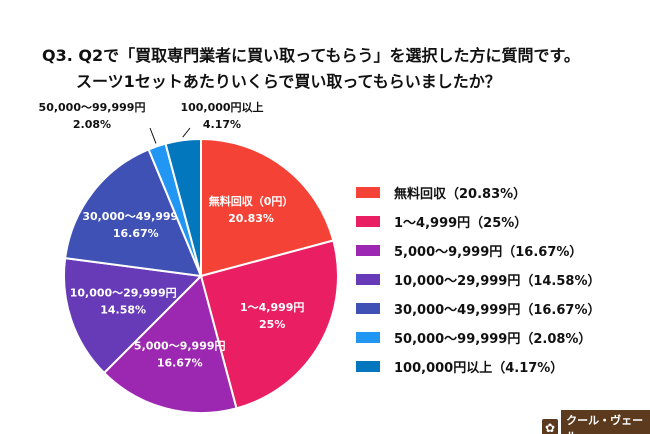 Image resolution: width=650 pixels, height=434 pixels. I want to click on slice-percent-label: 4.17%, so click(222, 124).